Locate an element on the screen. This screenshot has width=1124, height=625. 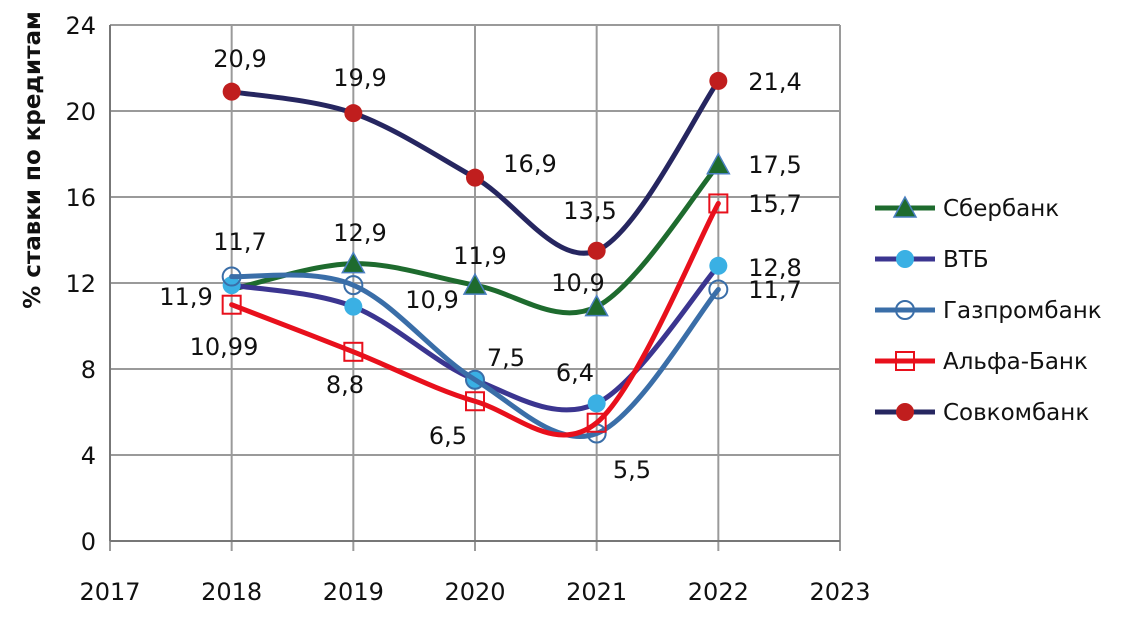
data-label: 19,9 is located at coordinates (359, 78).